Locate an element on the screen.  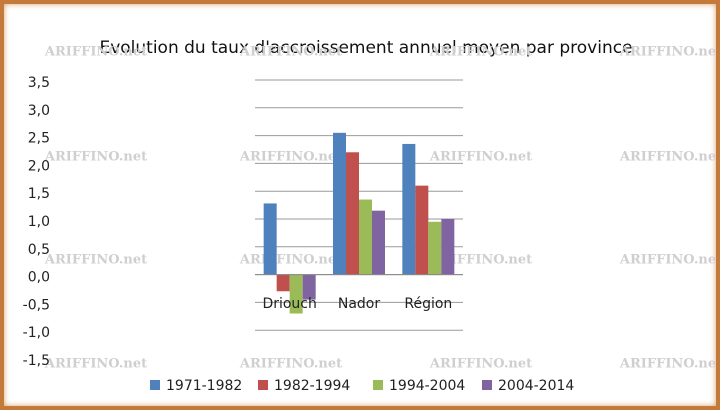
legend-label: 1971-1982 is located at coordinates (204, 386).